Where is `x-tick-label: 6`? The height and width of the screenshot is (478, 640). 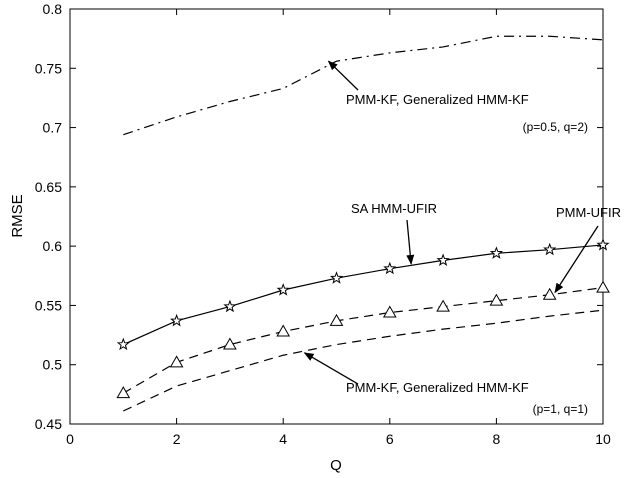 x-tick-label: 6 is located at coordinates (390, 439).